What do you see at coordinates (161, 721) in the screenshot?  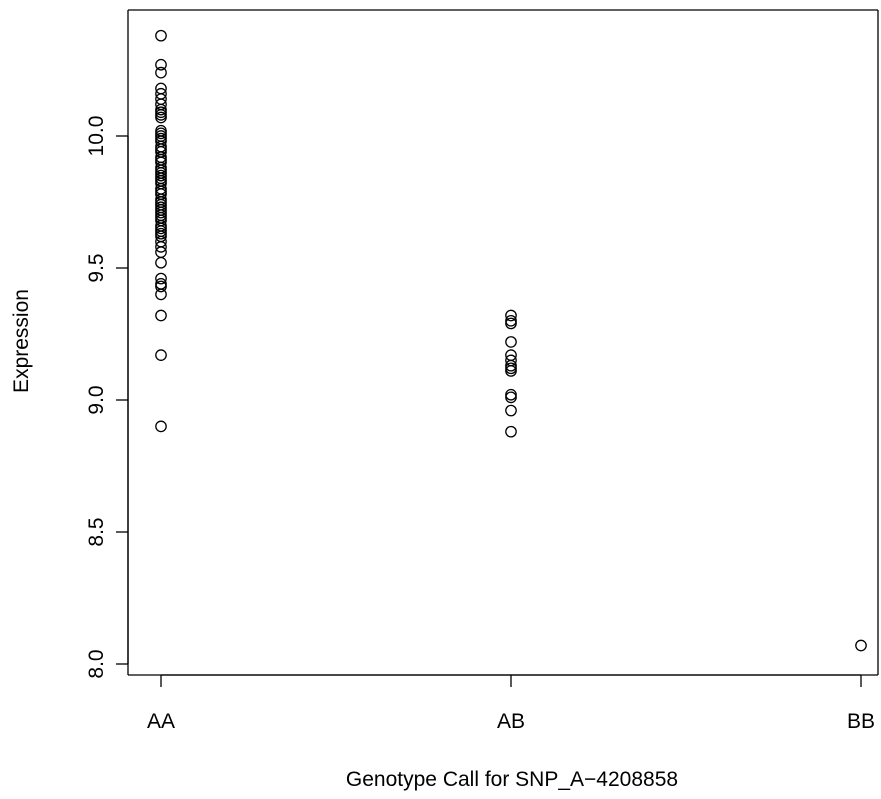 I see `x-tick-label: AA` at bounding box center [161, 721].